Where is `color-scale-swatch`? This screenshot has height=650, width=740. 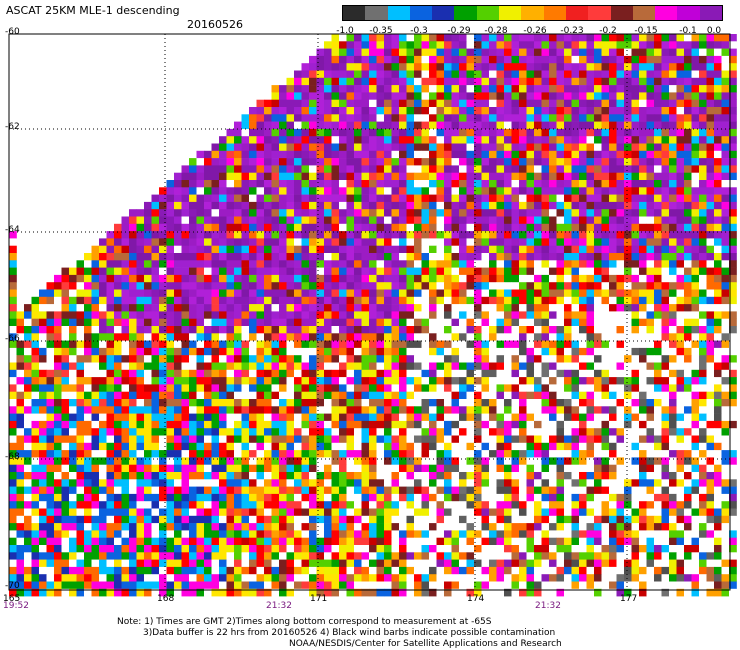 color-scale-swatch is located at coordinates (711, 13).